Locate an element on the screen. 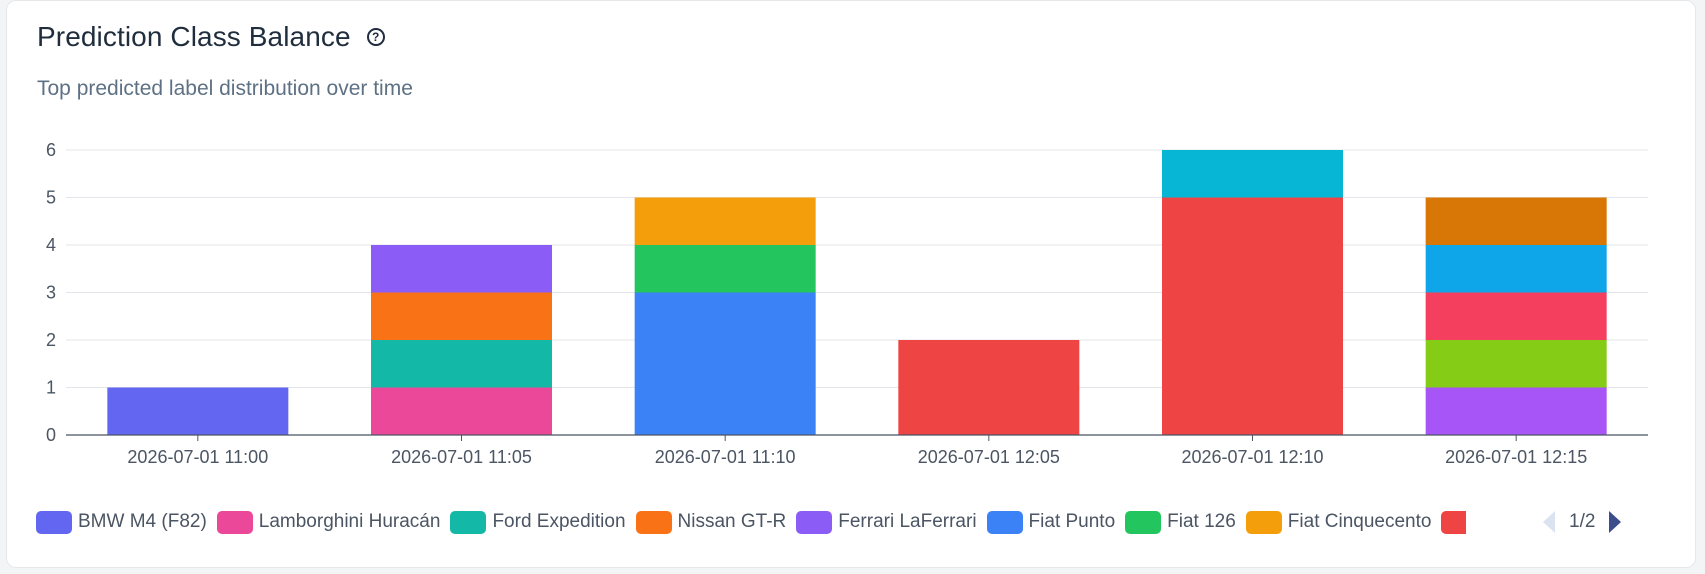 The height and width of the screenshot is (574, 1705). chart-header: Prediction Class Balance ? is located at coordinates (211, 37).